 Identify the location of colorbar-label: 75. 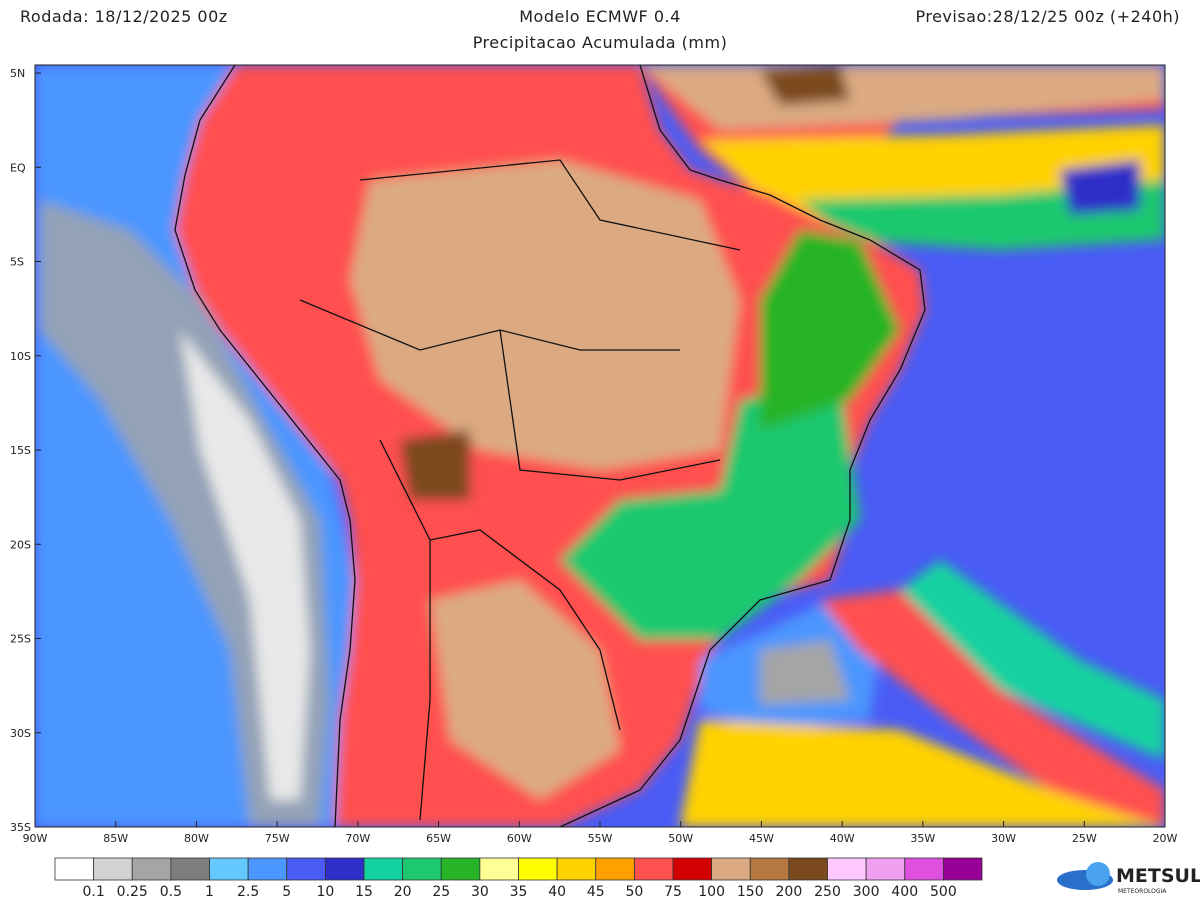
(673, 892).